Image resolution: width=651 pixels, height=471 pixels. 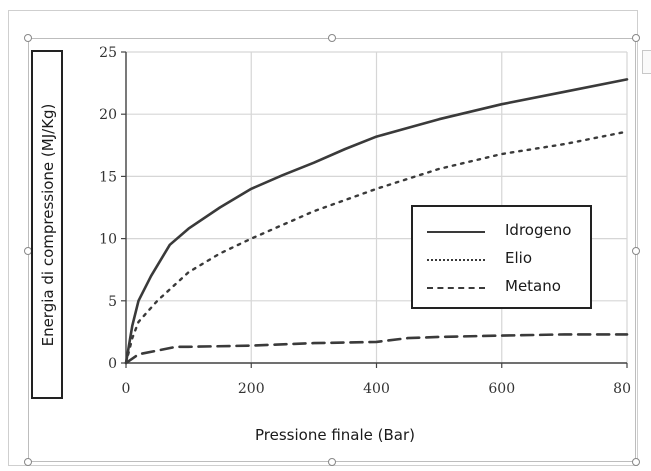 What do you see at coordinates (112, 364) in the screenshot?
I see `y-tick-label-0: 0` at bounding box center [112, 364].